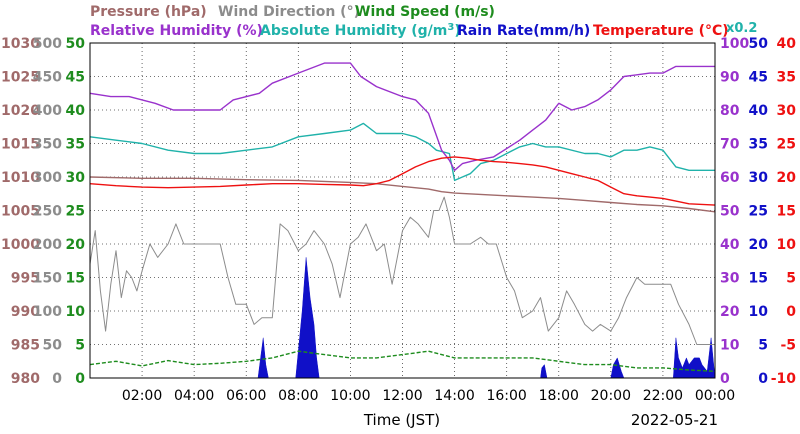 This screenshot has height=434, width=800. What do you see at coordinates (47, 212) in the screenshot?
I see `y-tick-label: 250` at bounding box center [47, 212].